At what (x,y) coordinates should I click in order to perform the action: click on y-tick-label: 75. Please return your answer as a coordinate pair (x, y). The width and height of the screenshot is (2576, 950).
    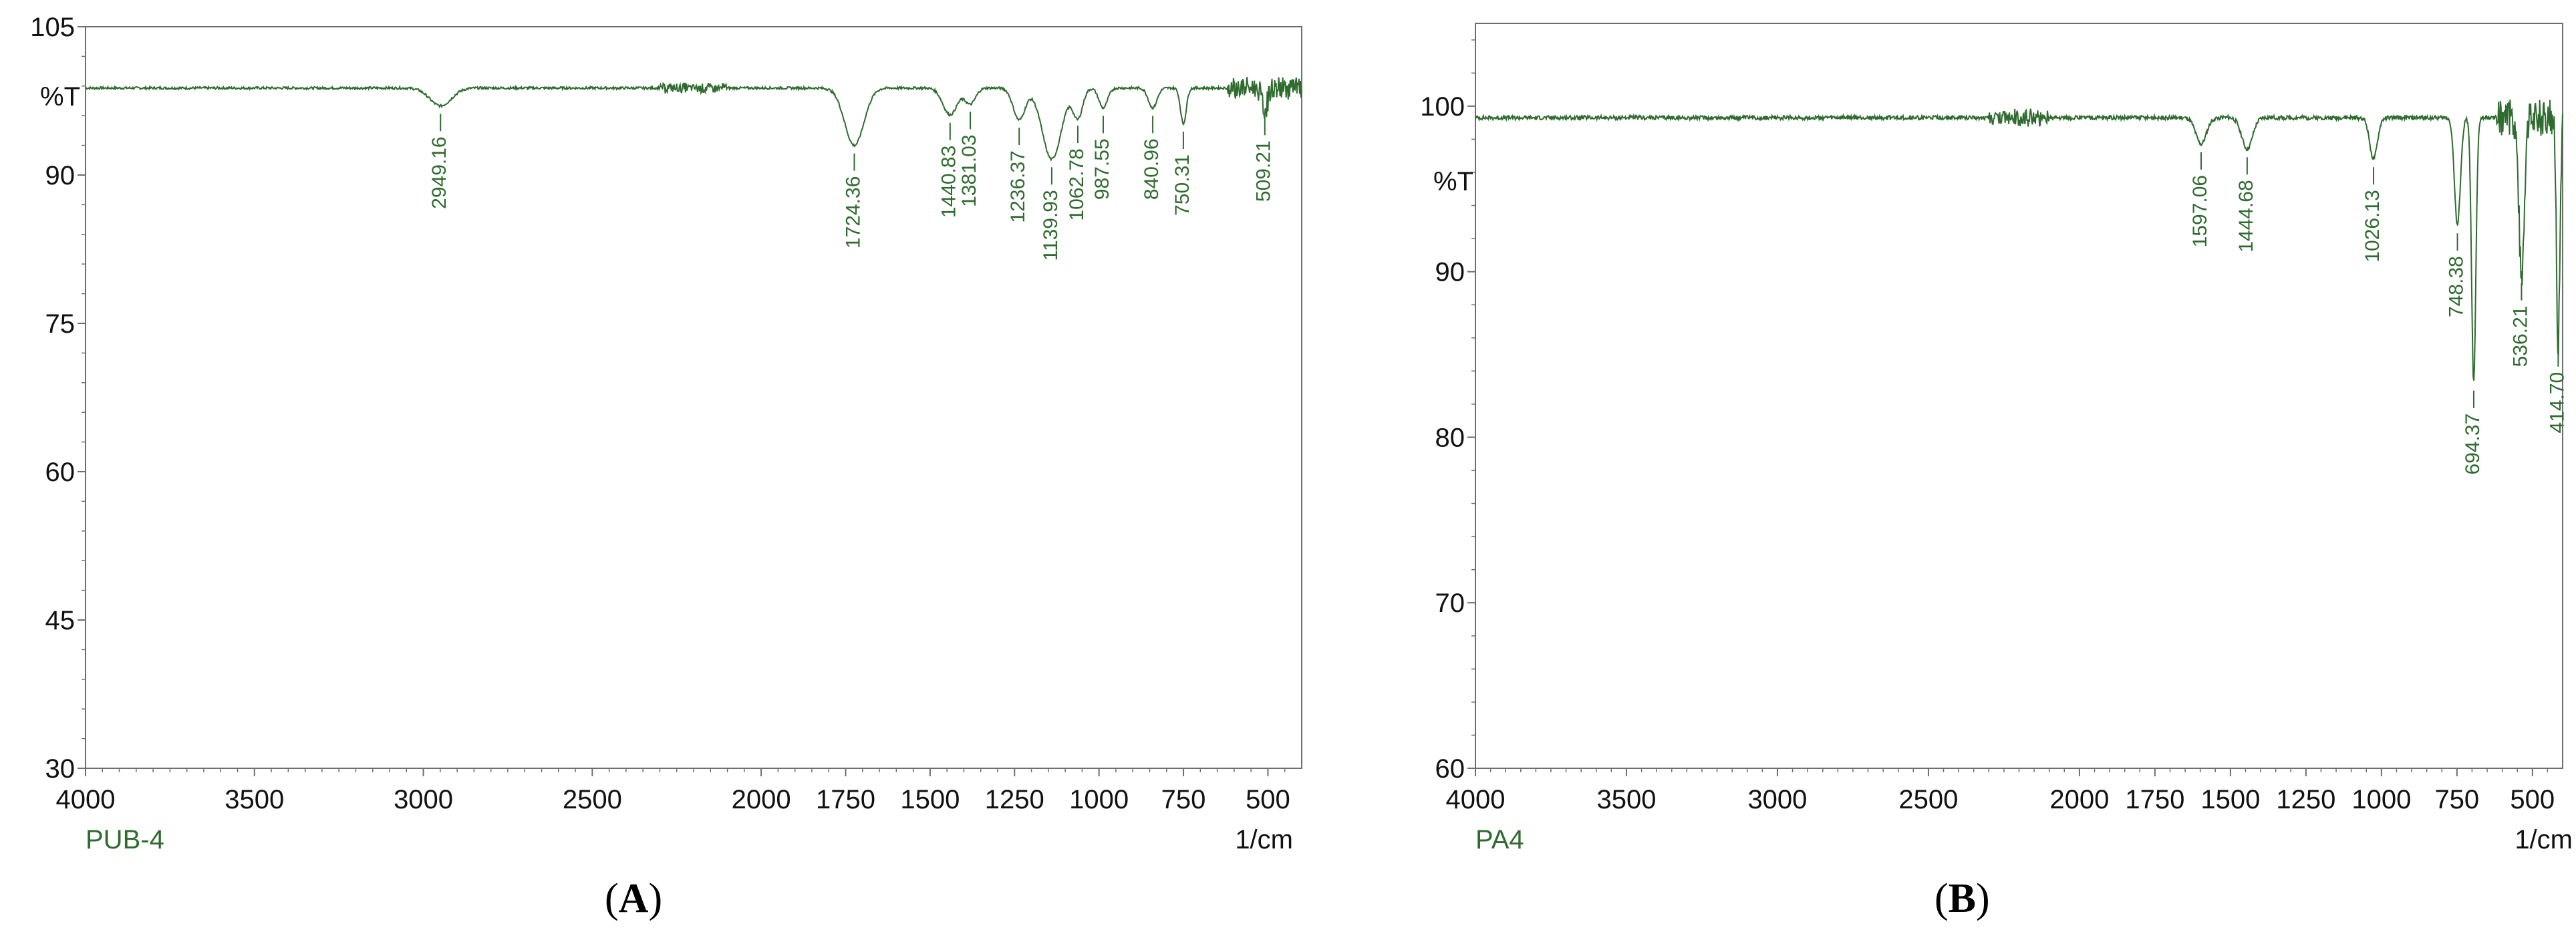
    Looking at the image, I should click on (60, 324).